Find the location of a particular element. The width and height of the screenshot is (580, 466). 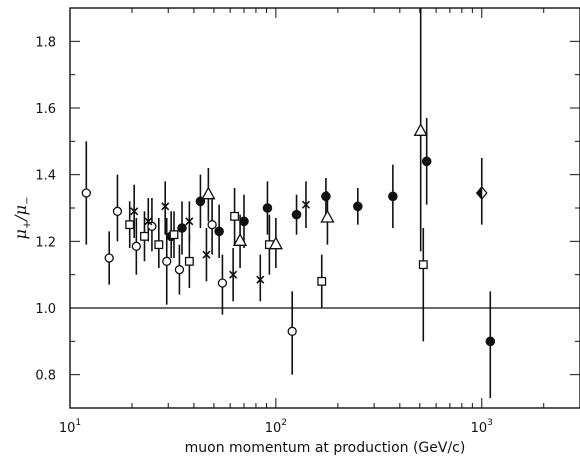

data-point-half-filled-diamond is located at coordinates (481, 193).